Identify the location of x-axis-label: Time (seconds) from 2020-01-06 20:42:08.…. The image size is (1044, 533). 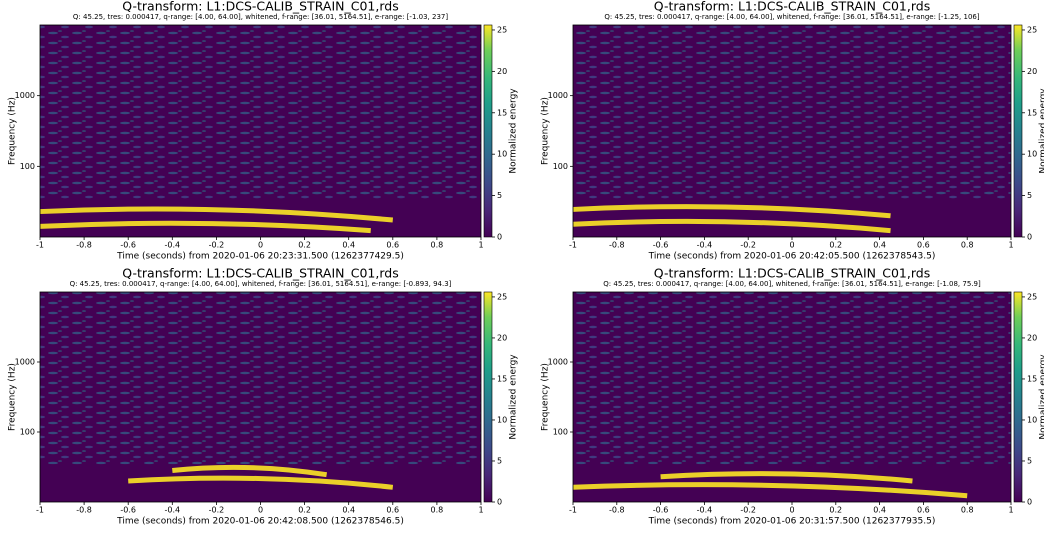
(260, 522).